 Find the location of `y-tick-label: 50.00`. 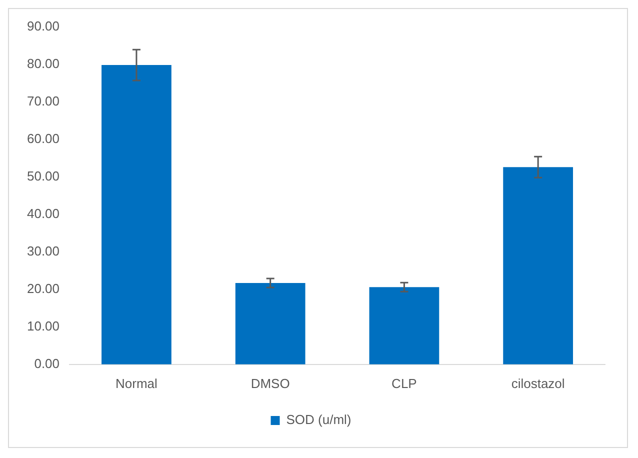

y-tick-label: 50.00 is located at coordinates (43, 176).